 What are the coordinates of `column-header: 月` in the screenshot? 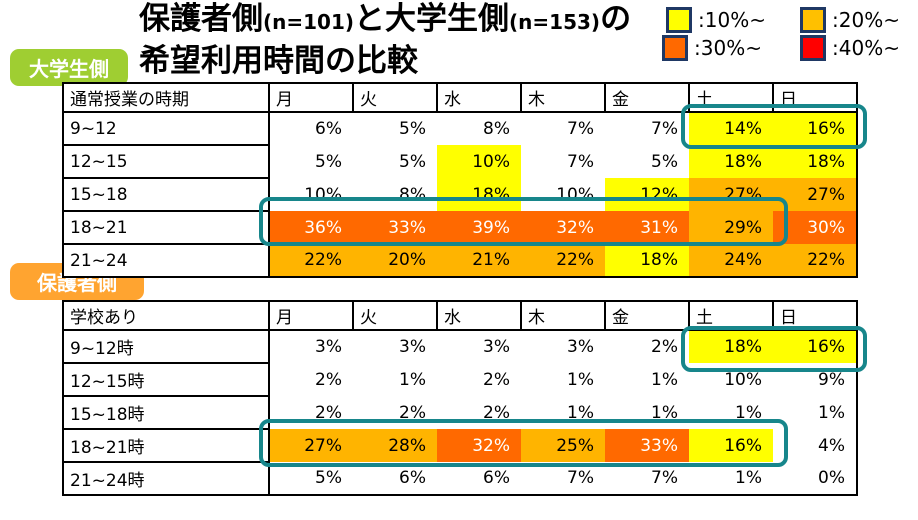 It's located at (311, 315).